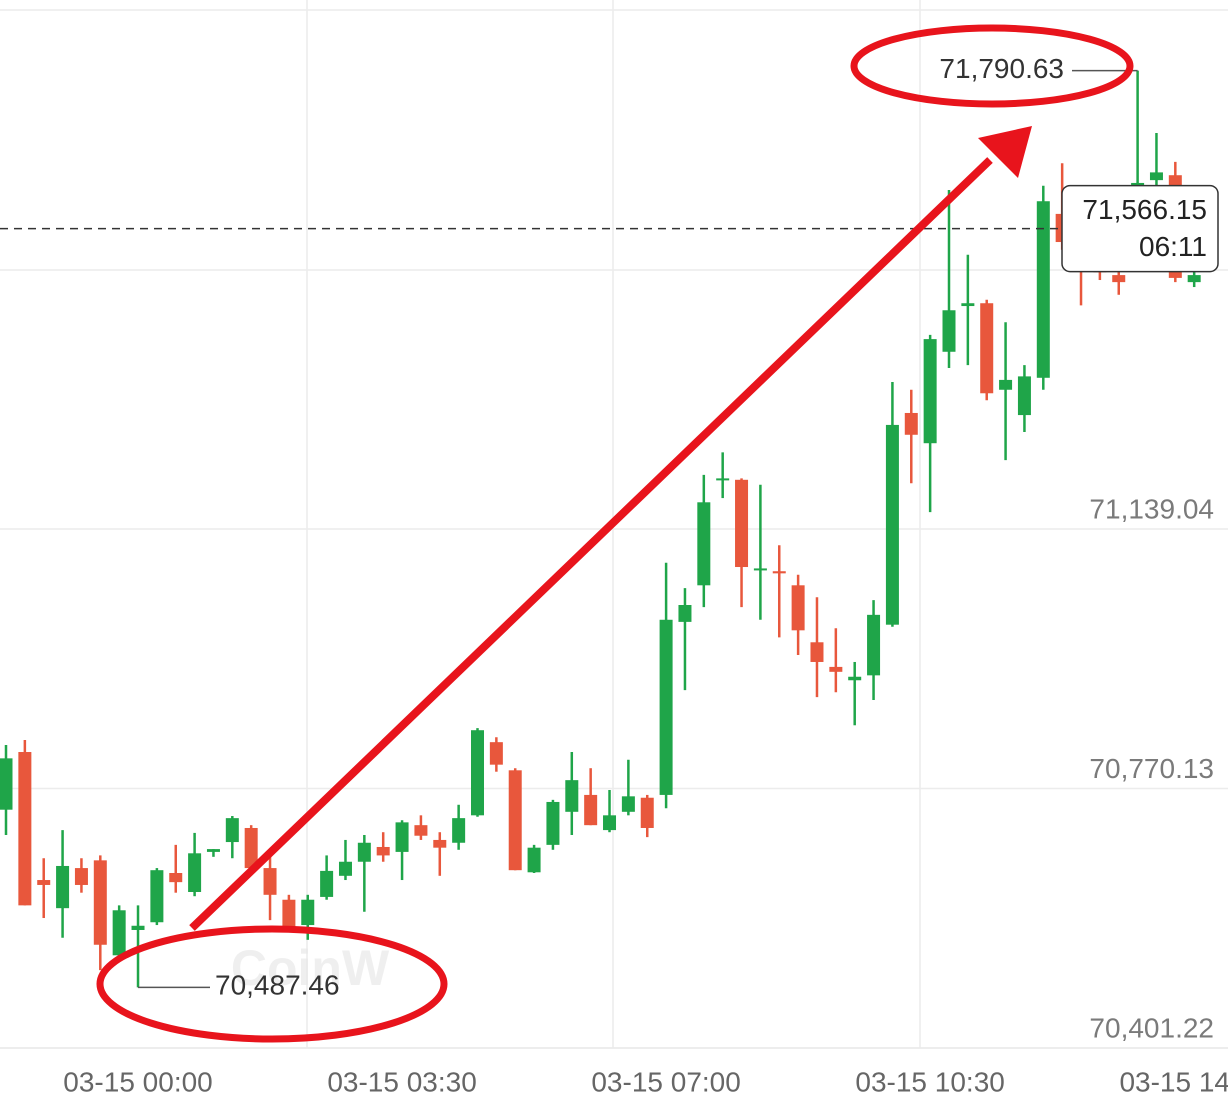 The width and height of the screenshot is (1228, 1094). What do you see at coordinates (1151, 768) in the screenshot?
I see `y-tick-label: 70,770.13` at bounding box center [1151, 768].